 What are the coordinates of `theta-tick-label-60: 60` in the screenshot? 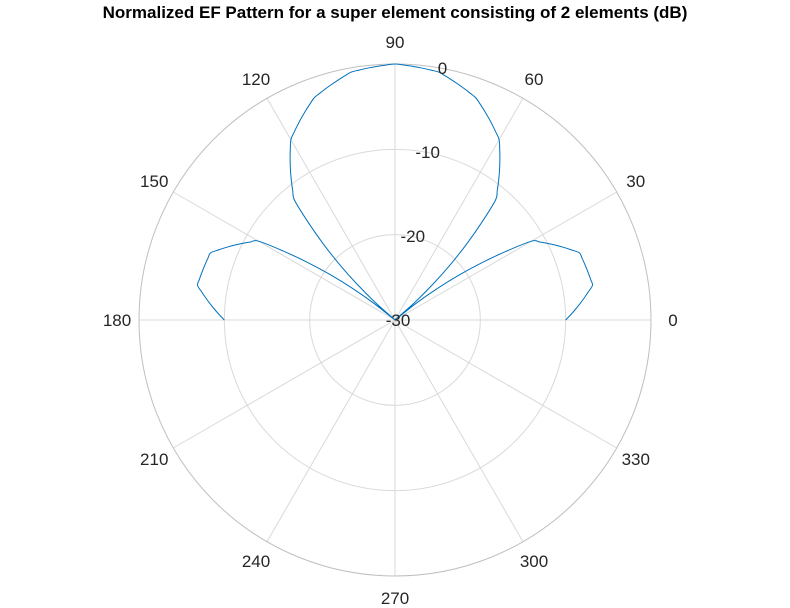 It's located at (534, 79).